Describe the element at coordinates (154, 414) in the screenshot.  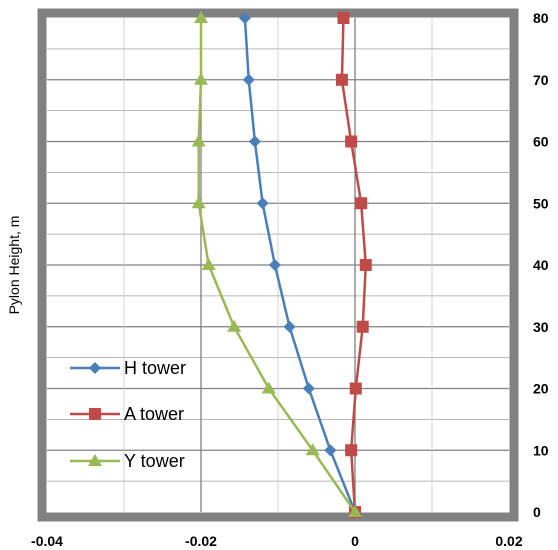
I see `legend-label: A tower` at that location.